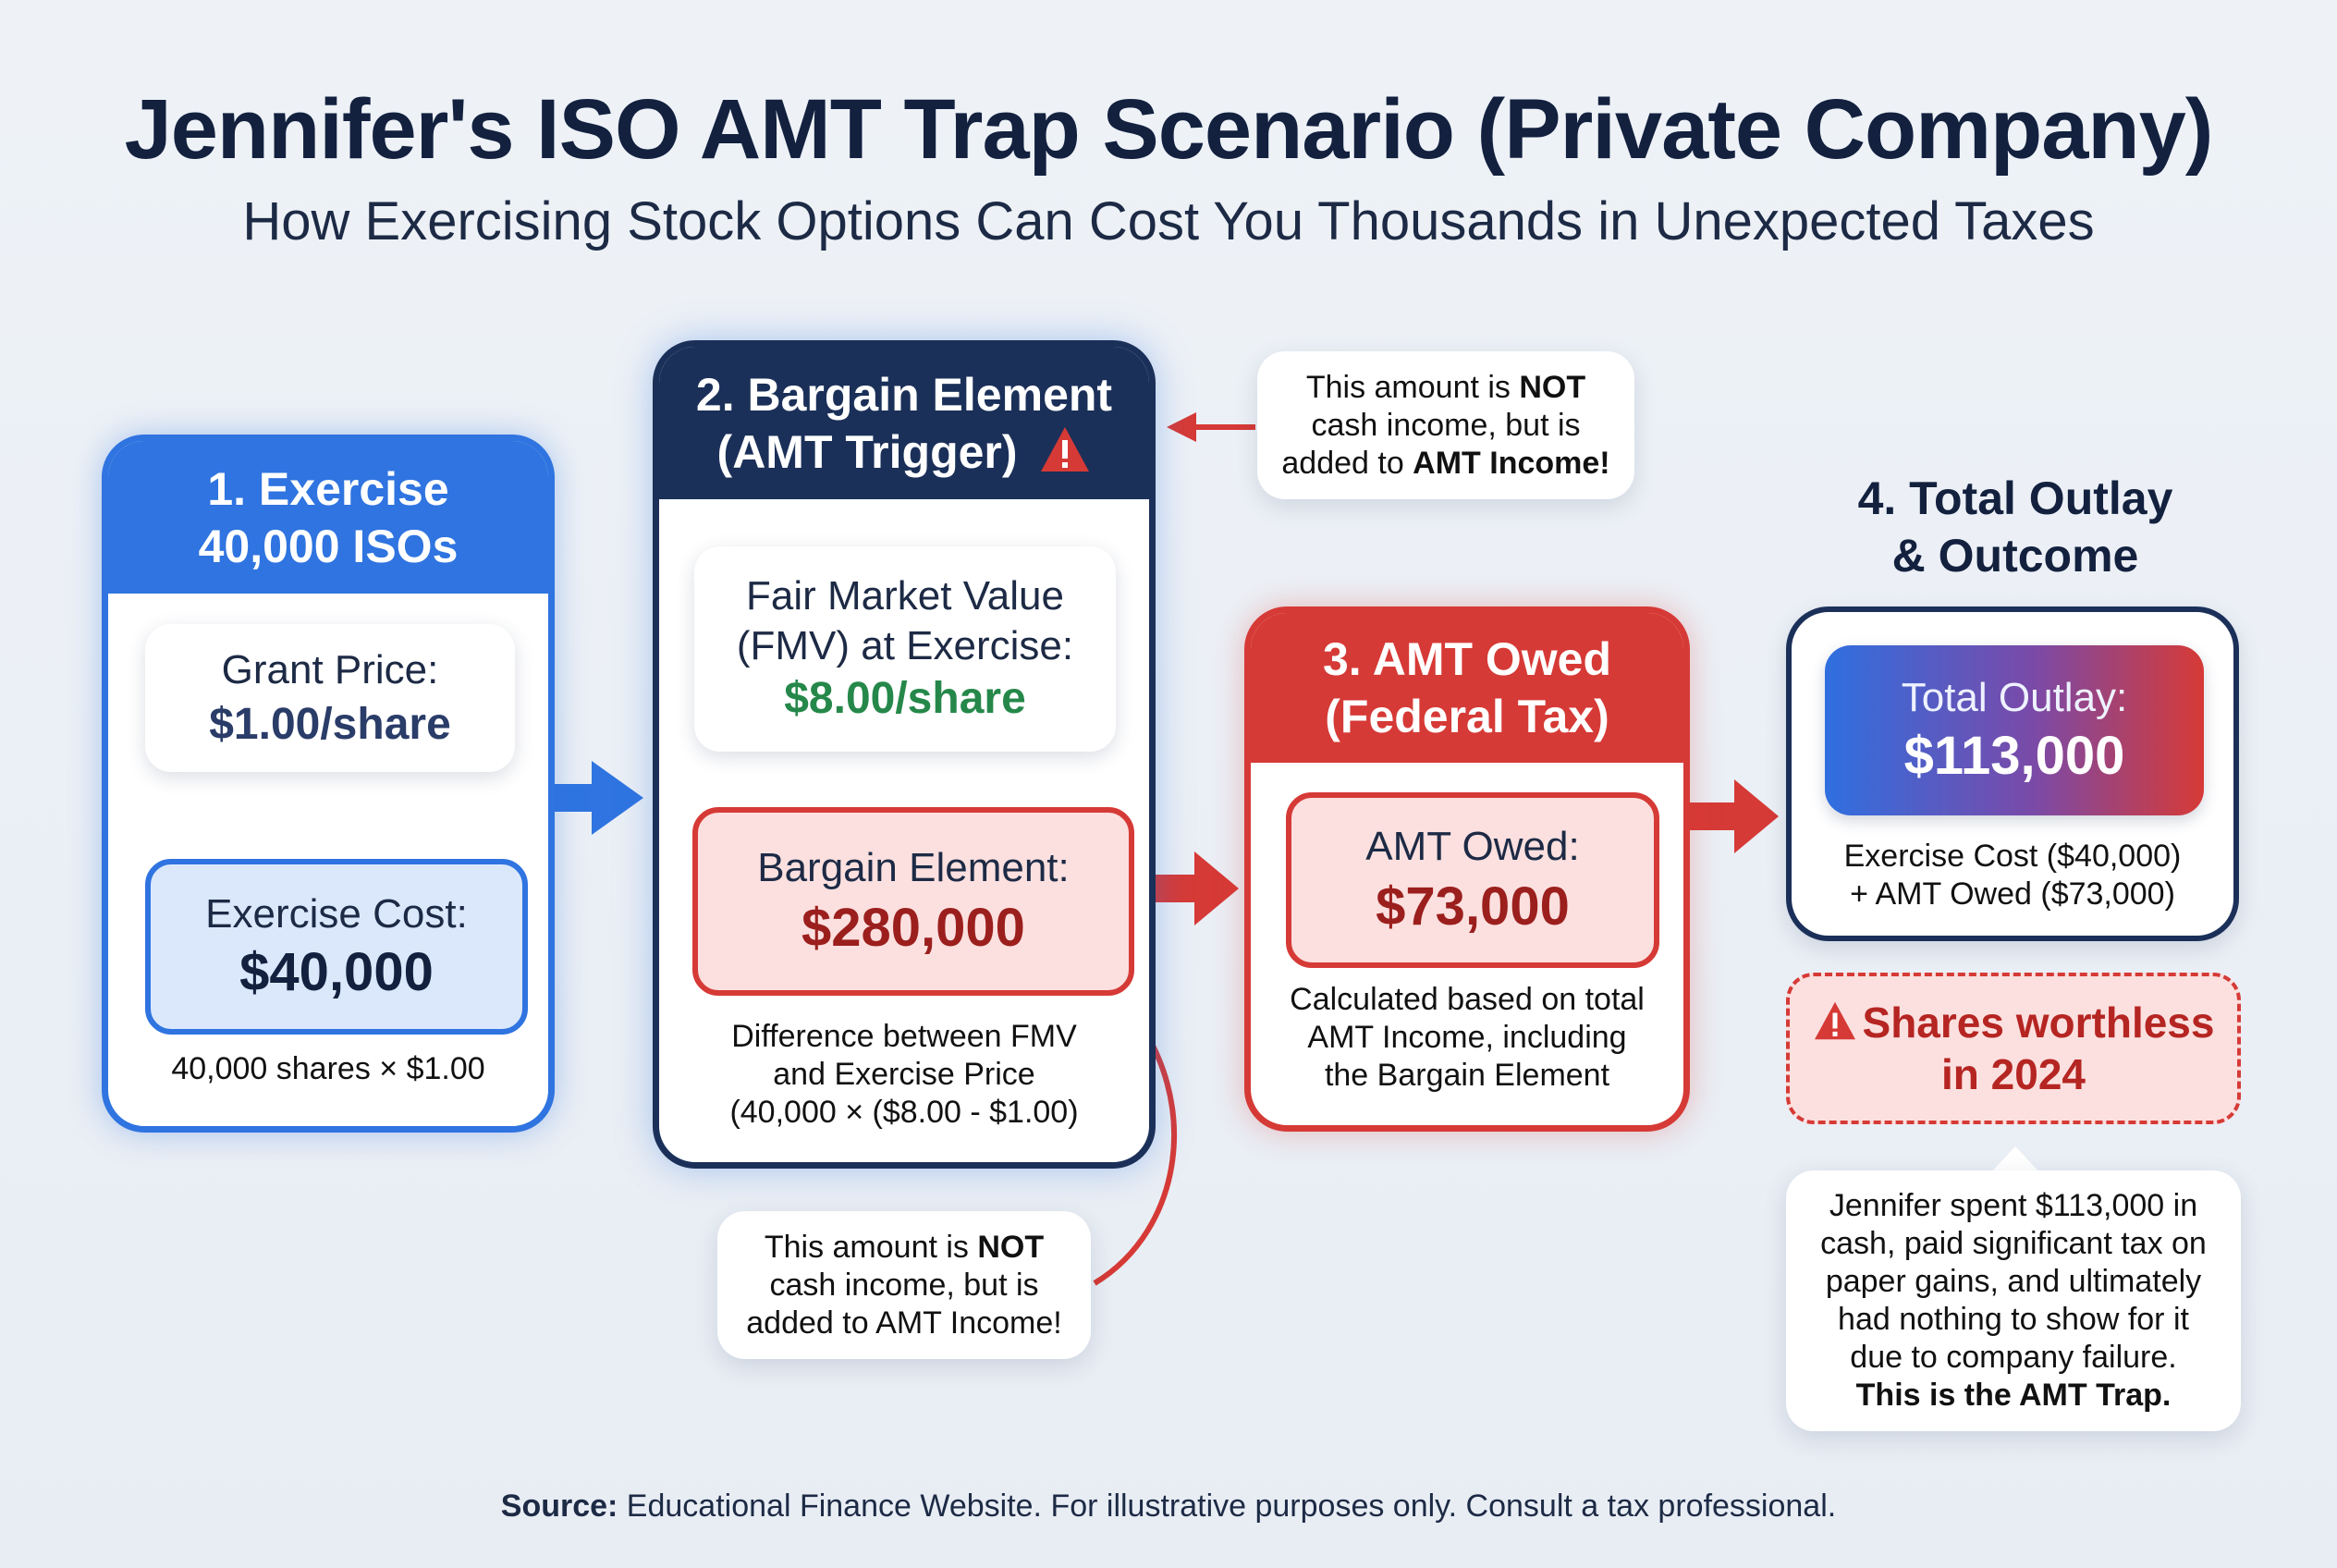  What do you see at coordinates (2015, 527) in the screenshot?
I see `step4-heading: 4. Total Outlay & Outcome` at bounding box center [2015, 527].